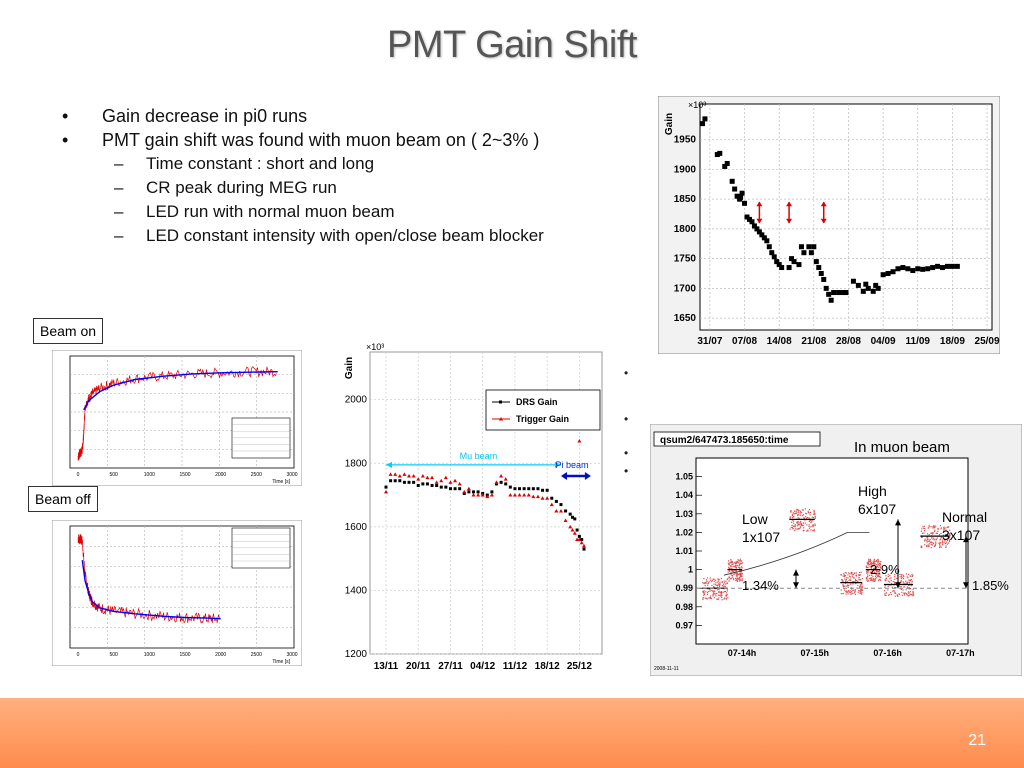 The height and width of the screenshot is (768, 1024). What do you see at coordinates (184, 655) in the screenshot?
I see `x-tick-label: 1500` at bounding box center [184, 655].